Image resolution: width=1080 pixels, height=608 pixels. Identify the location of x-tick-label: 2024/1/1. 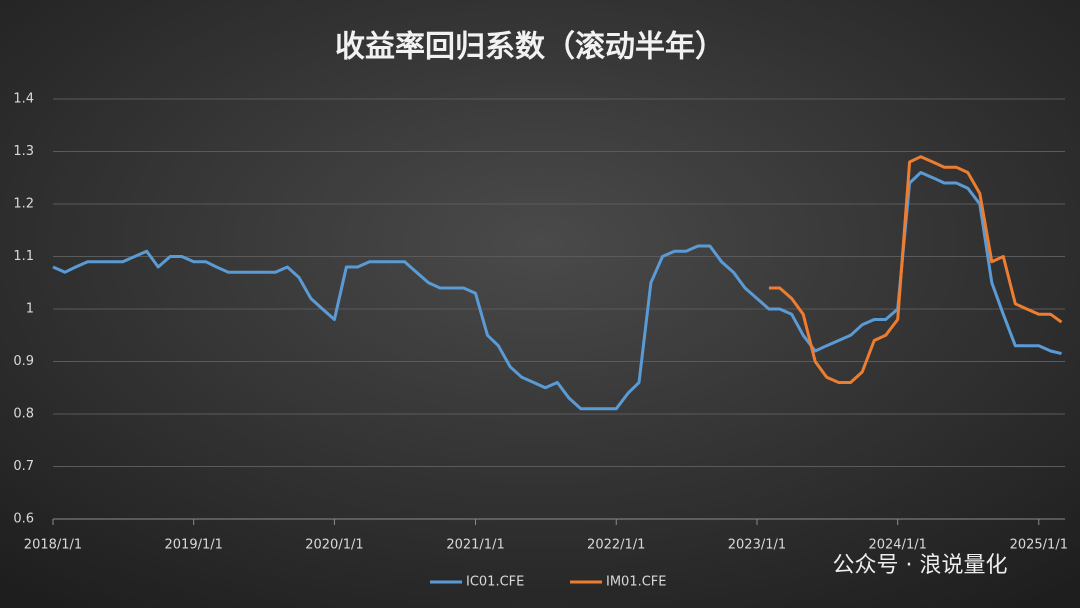
(897, 545).